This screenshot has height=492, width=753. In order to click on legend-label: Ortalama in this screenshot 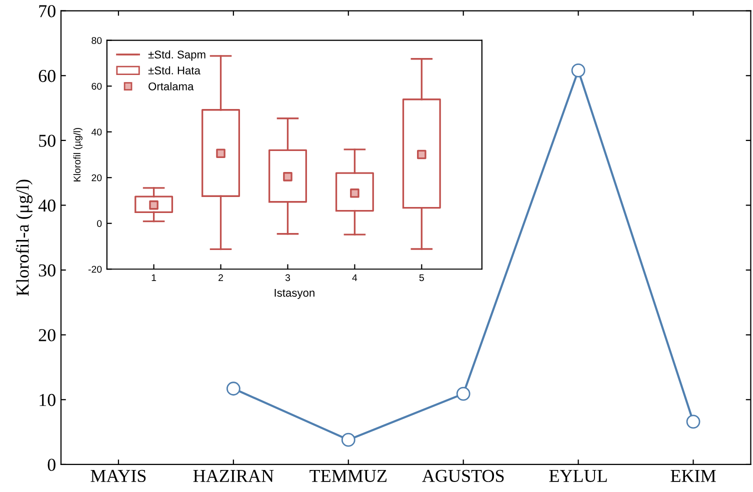, I will do `click(171, 86)`.